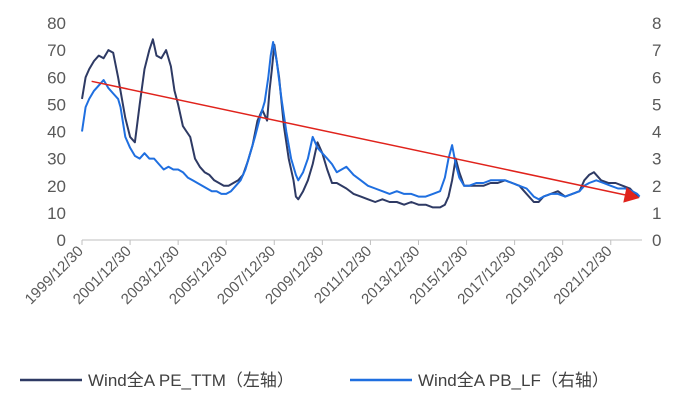  I want to click on y-right-tick-label: 1, so click(656, 213).